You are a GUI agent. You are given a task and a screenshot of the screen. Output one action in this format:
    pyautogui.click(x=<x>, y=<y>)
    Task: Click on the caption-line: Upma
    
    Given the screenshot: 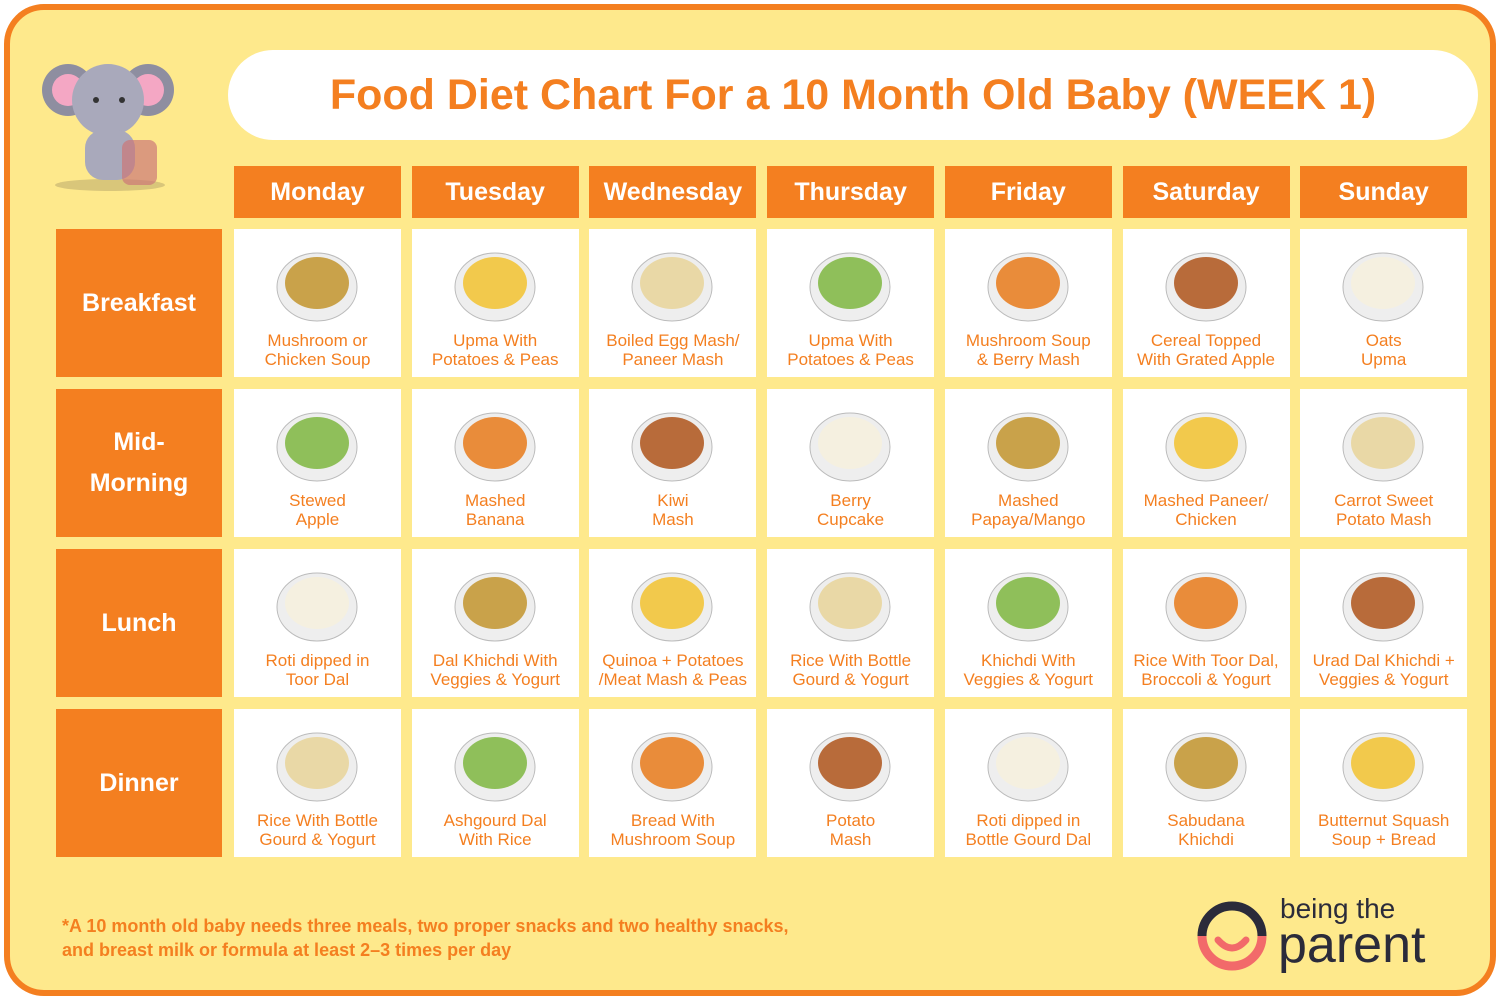 What is the action you would take?
    pyautogui.click(x=1384, y=359)
    